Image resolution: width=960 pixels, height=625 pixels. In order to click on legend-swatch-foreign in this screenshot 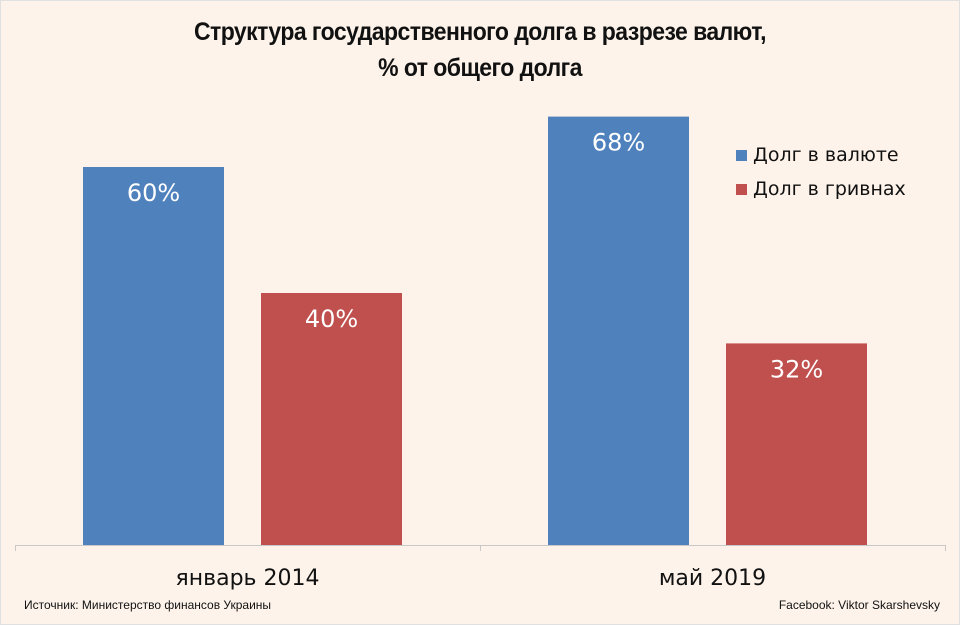, I will do `click(741, 155)`.